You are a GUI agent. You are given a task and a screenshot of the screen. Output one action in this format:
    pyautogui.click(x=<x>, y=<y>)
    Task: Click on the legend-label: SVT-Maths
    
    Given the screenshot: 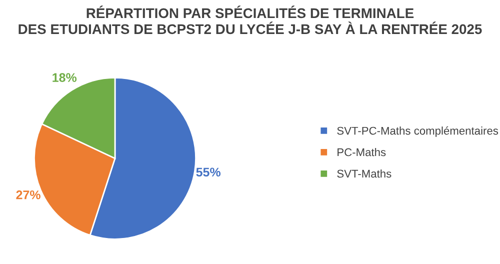 What is the action you would take?
    pyautogui.click(x=364, y=173)
    